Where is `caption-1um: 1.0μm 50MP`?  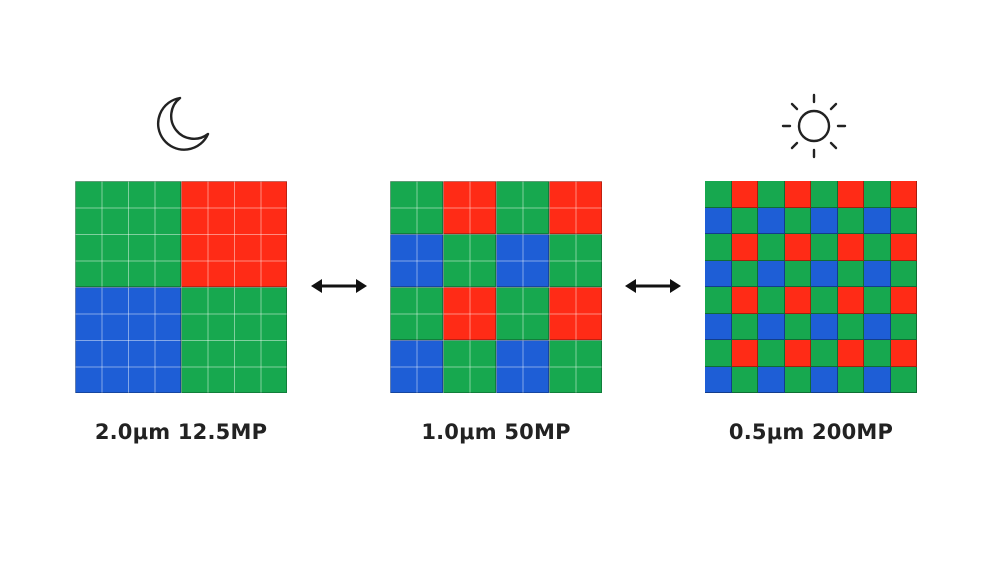
caption-1um: 1.0μm 50MP is located at coordinates (496, 432).